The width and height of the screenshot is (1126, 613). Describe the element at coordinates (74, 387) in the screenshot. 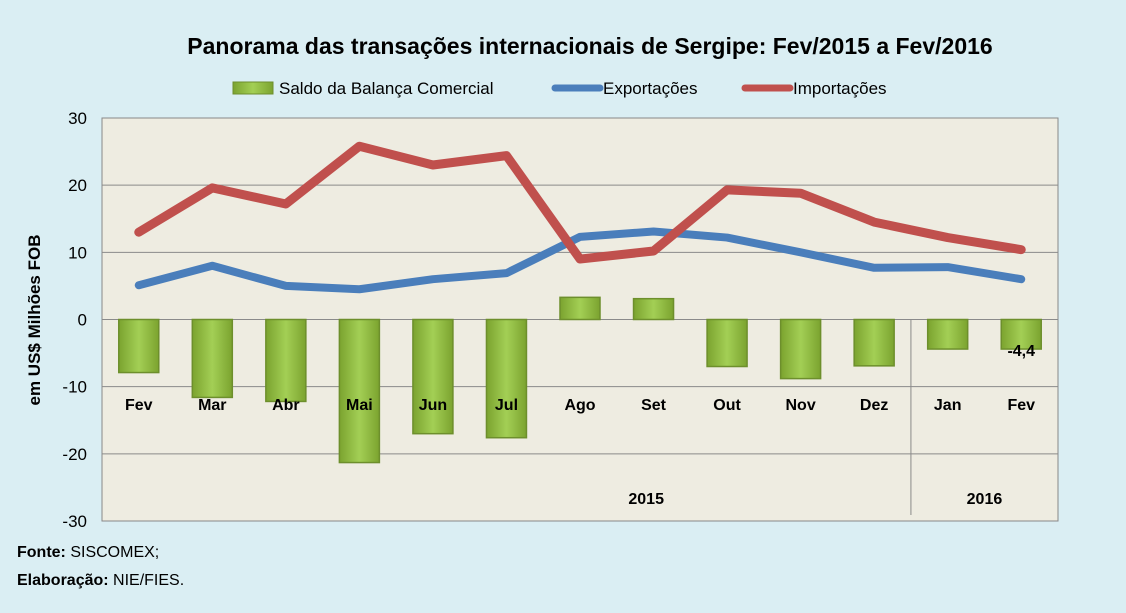

I see `y-tick-label: -10` at that location.